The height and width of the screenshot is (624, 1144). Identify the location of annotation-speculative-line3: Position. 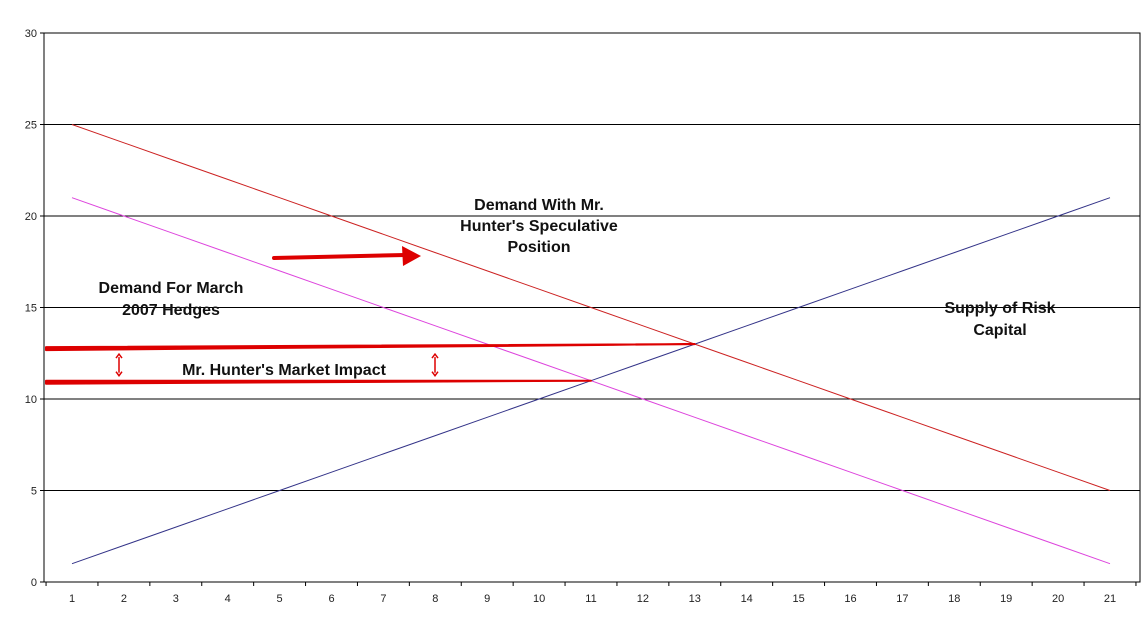
(538, 247).